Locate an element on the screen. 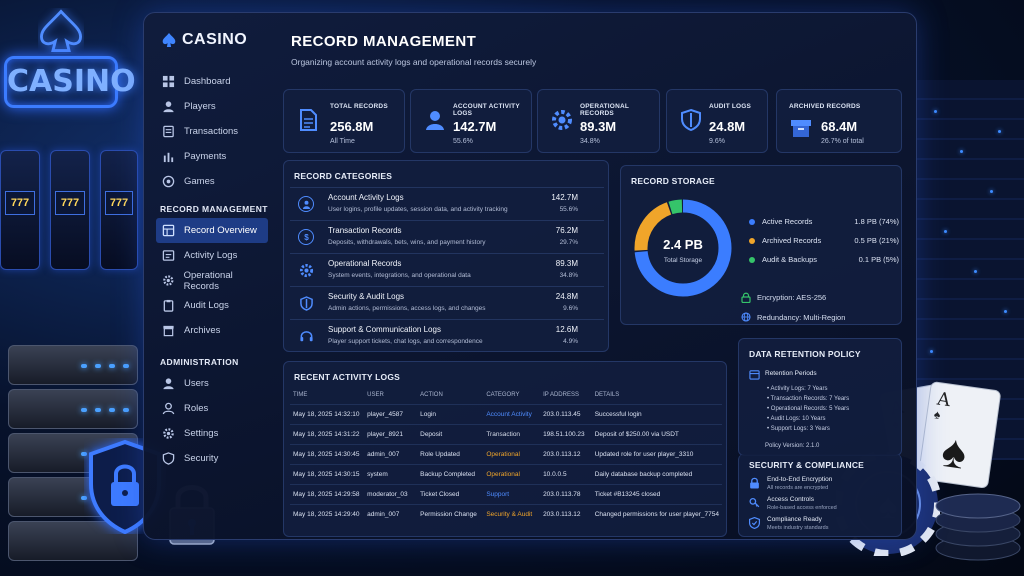 The image size is (1024, 576). category-cell: Account Activity is located at coordinates (512, 414).